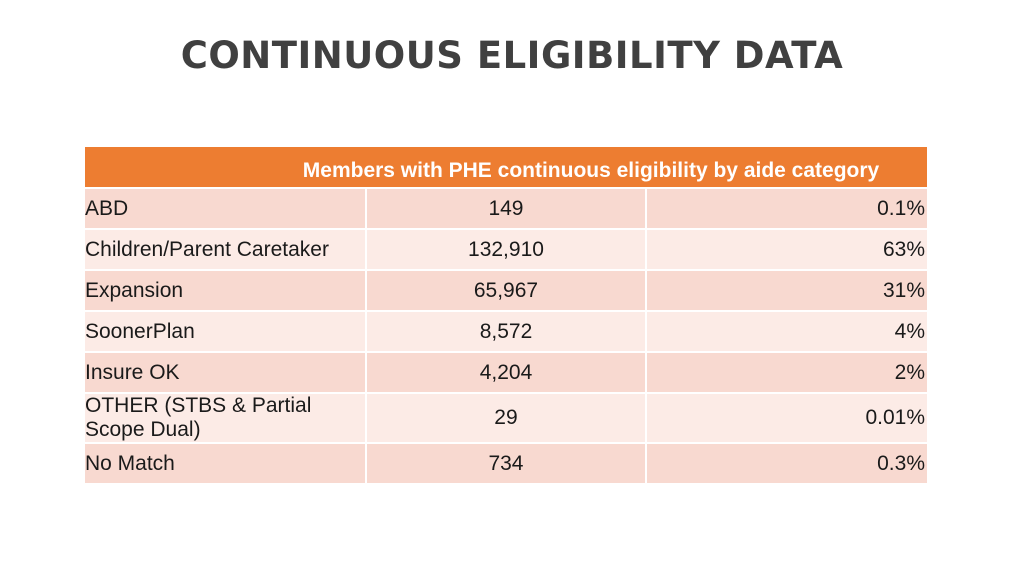 This screenshot has width=1024, height=576. I want to click on table-row: Expansion 65,967 31%, so click(506, 291).